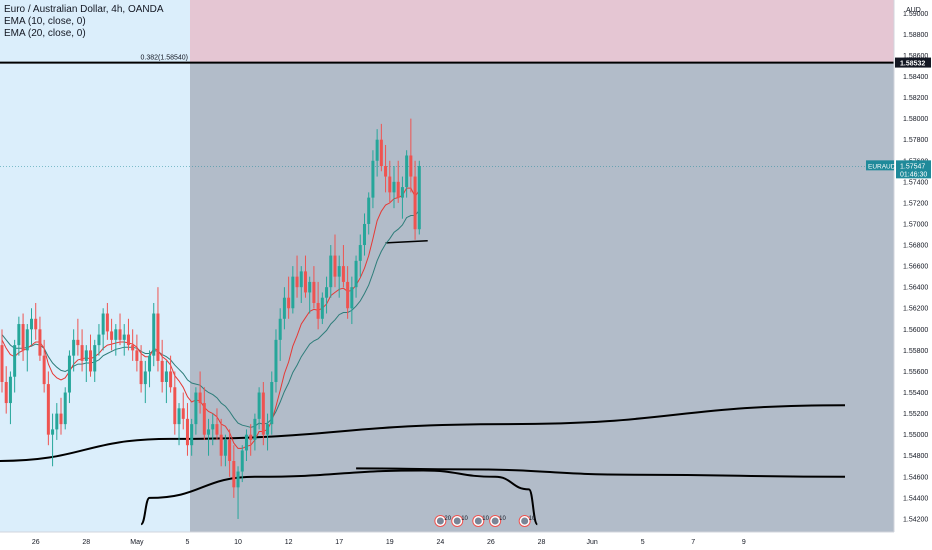 The height and width of the screenshot is (550, 932). What do you see at coordinates (238, 542) in the screenshot?
I see `x-tick-label: 10` at bounding box center [238, 542].